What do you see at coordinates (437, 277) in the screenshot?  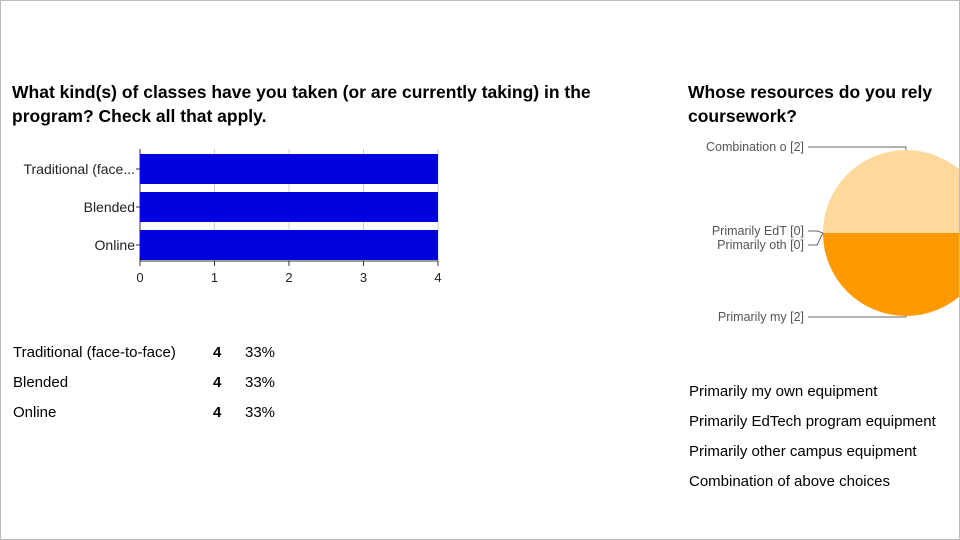 I see `x-tick-label: 4` at bounding box center [437, 277].